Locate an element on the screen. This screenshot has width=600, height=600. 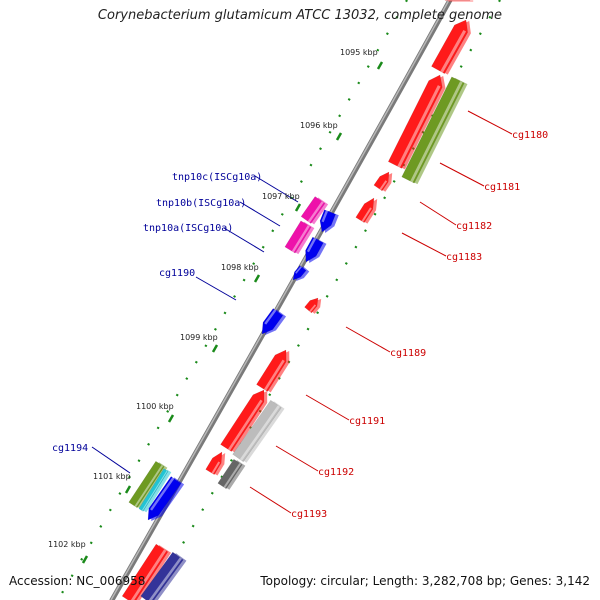
cds-cg1180-highlight is located at coordinates (419, 126).